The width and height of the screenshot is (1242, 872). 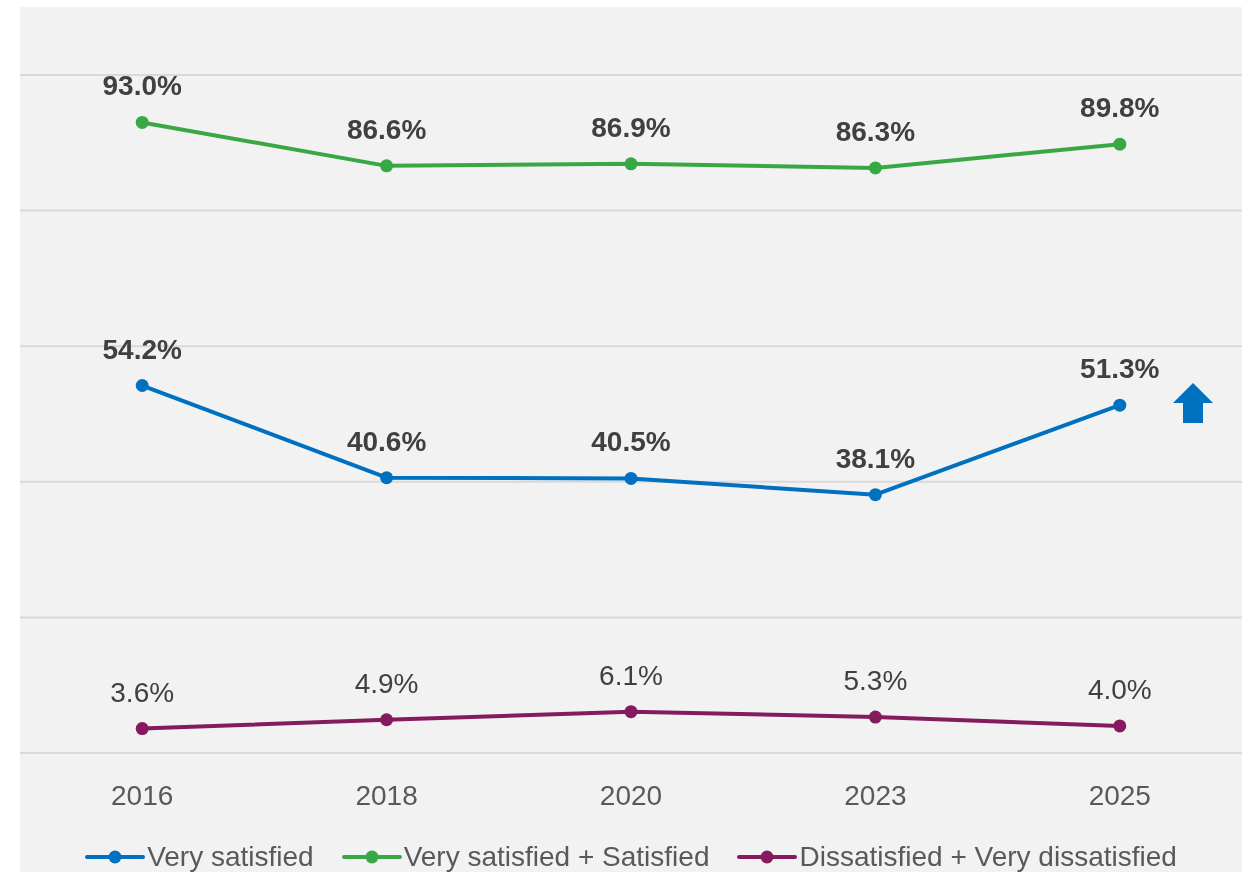 What do you see at coordinates (875, 458) in the screenshot?
I see `data-label: 38.1%` at bounding box center [875, 458].